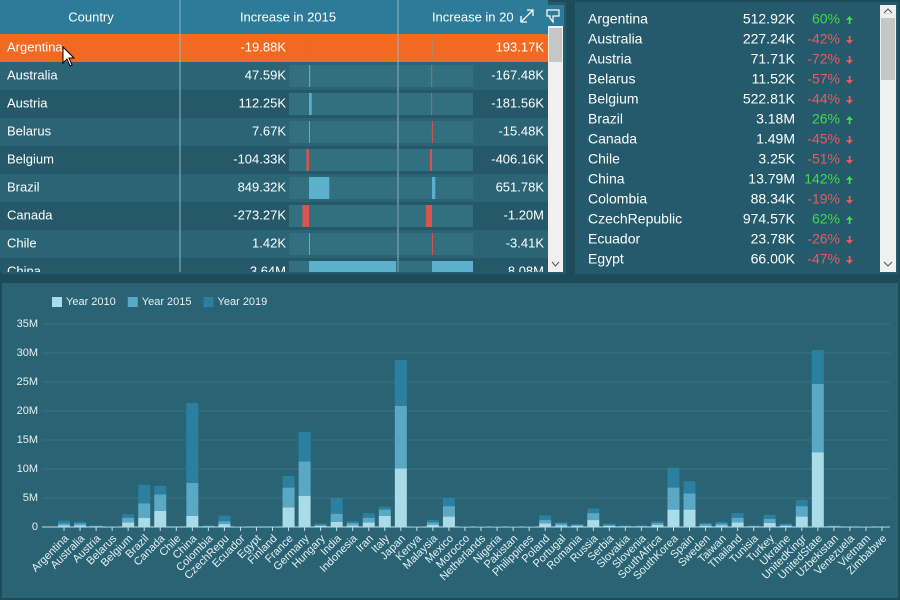 This screenshot has width=900, height=600. Describe the element at coordinates (274, 76) in the screenshot. I see `grid-row: Australia 47.59K -167.48K` at that location.